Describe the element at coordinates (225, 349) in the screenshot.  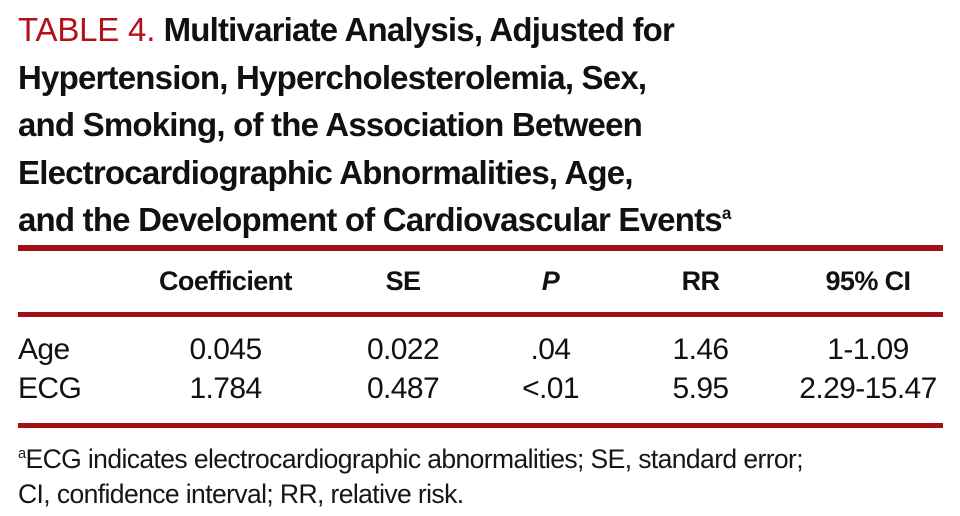
I see `cell-coefficient: 0.045` at that location.